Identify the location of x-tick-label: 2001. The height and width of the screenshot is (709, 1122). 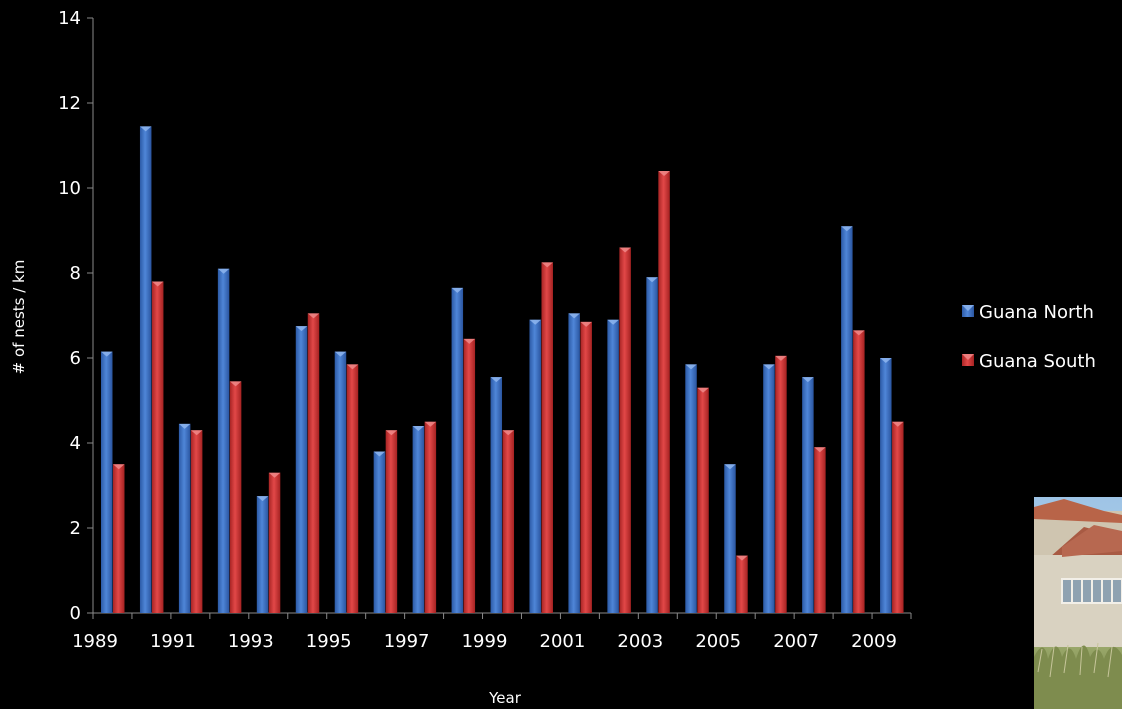
(563, 641).